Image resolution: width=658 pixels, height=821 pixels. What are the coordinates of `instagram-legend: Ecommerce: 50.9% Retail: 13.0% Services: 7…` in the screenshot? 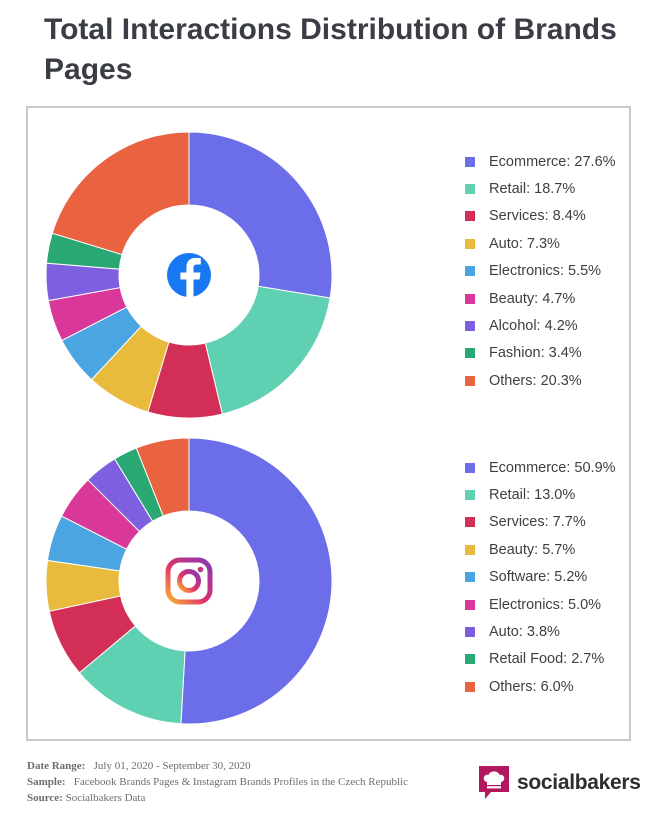 It's located at (540, 577).